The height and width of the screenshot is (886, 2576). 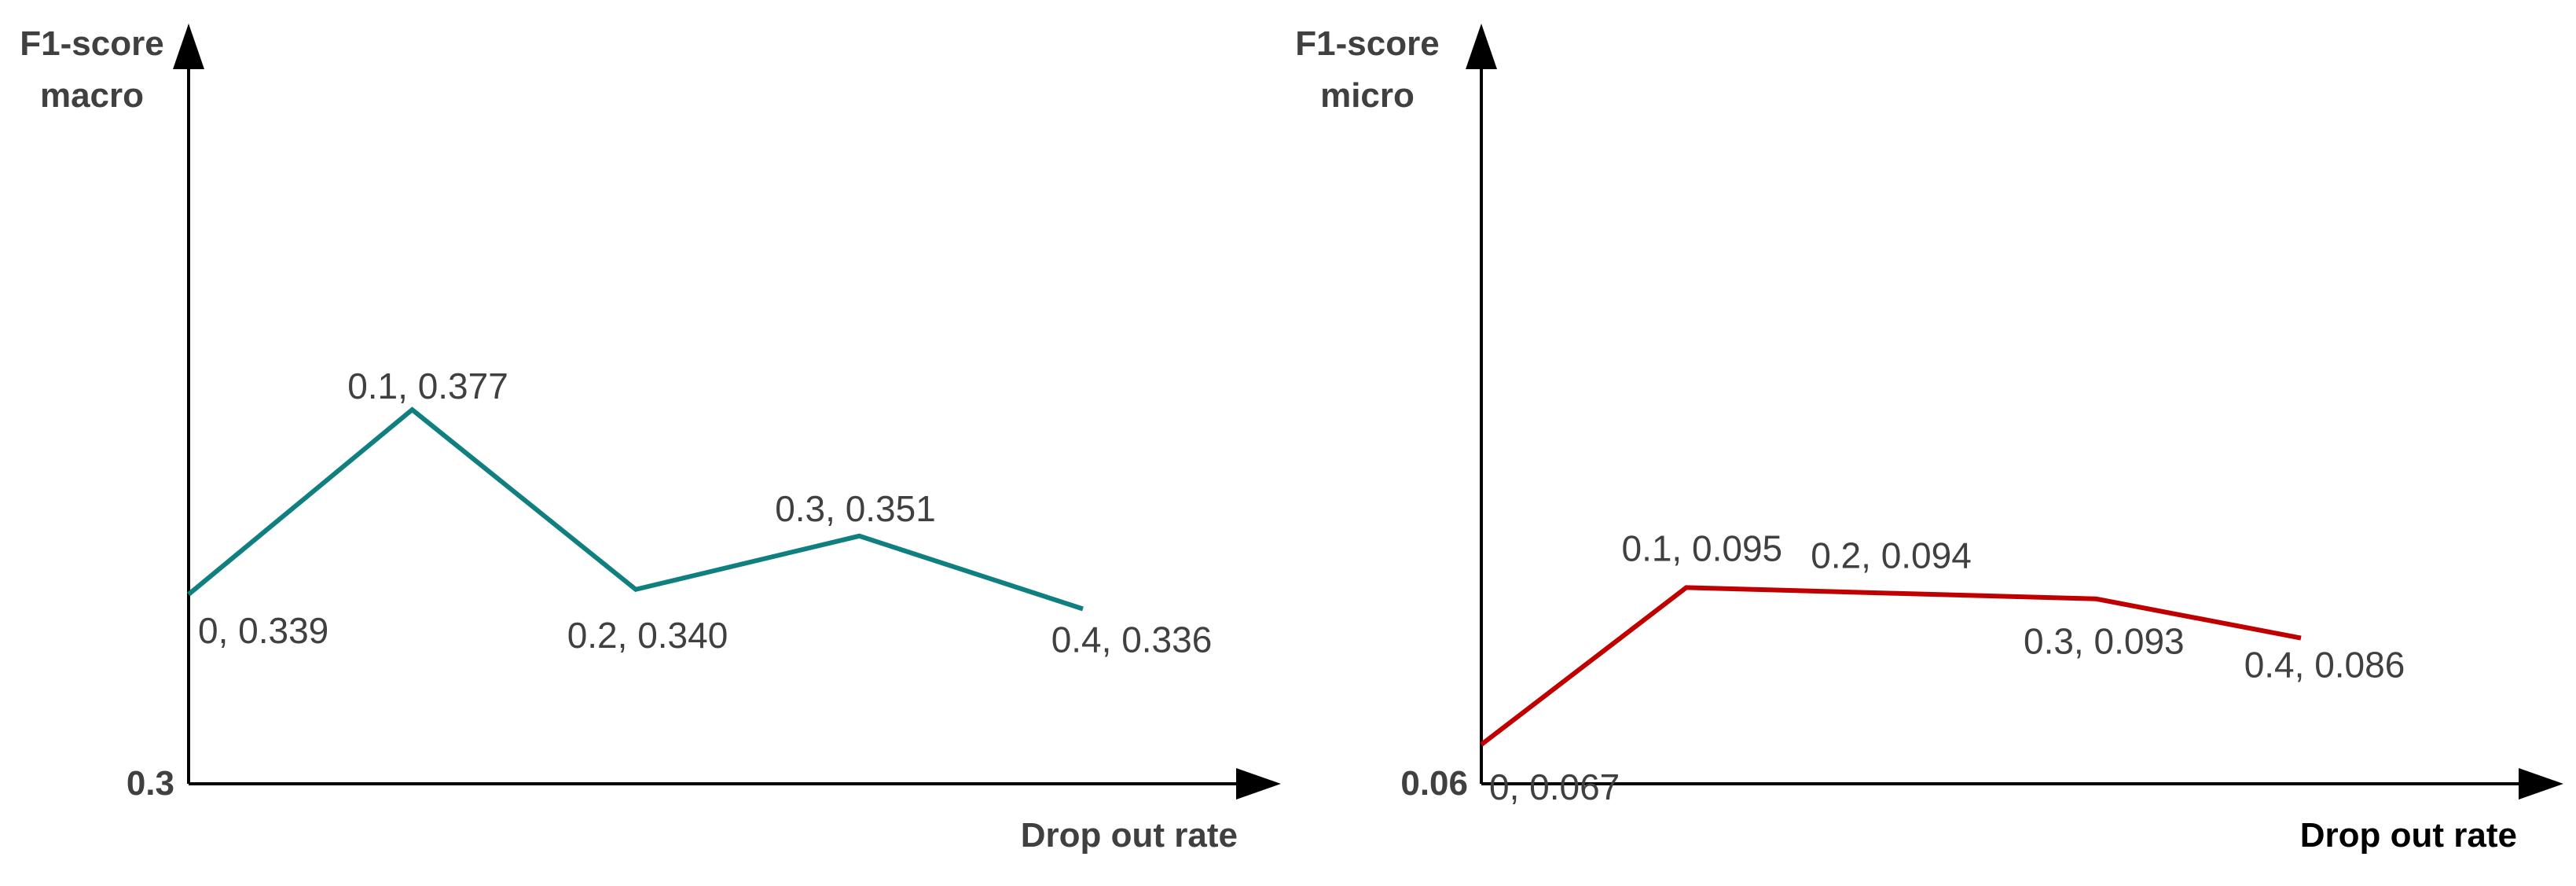 I want to click on macro-series-line, so click(x=635, y=509).